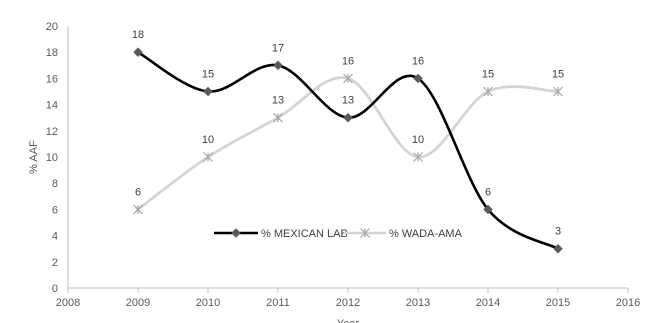  What do you see at coordinates (34, 157) in the screenshot?
I see `y-axis-title: % AAF` at bounding box center [34, 157].